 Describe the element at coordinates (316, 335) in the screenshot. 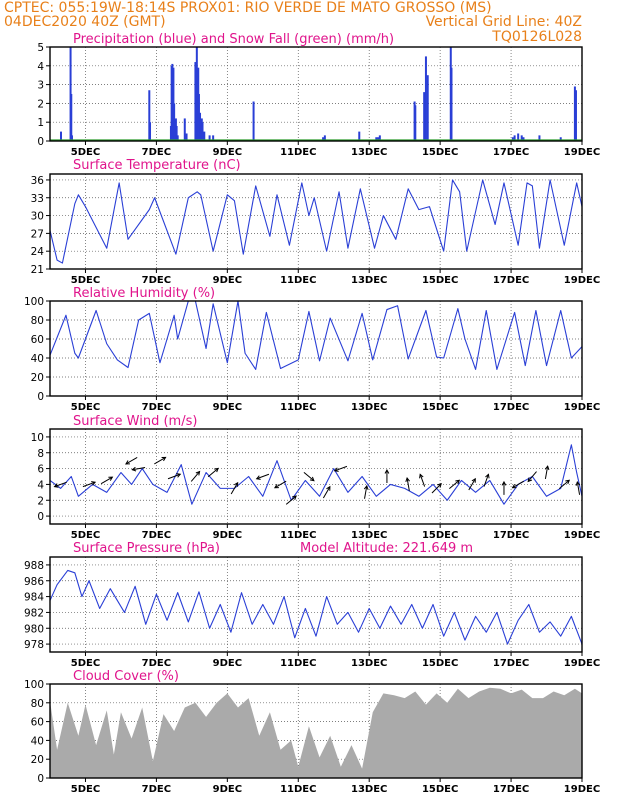

I see `rh-series-line` at that location.